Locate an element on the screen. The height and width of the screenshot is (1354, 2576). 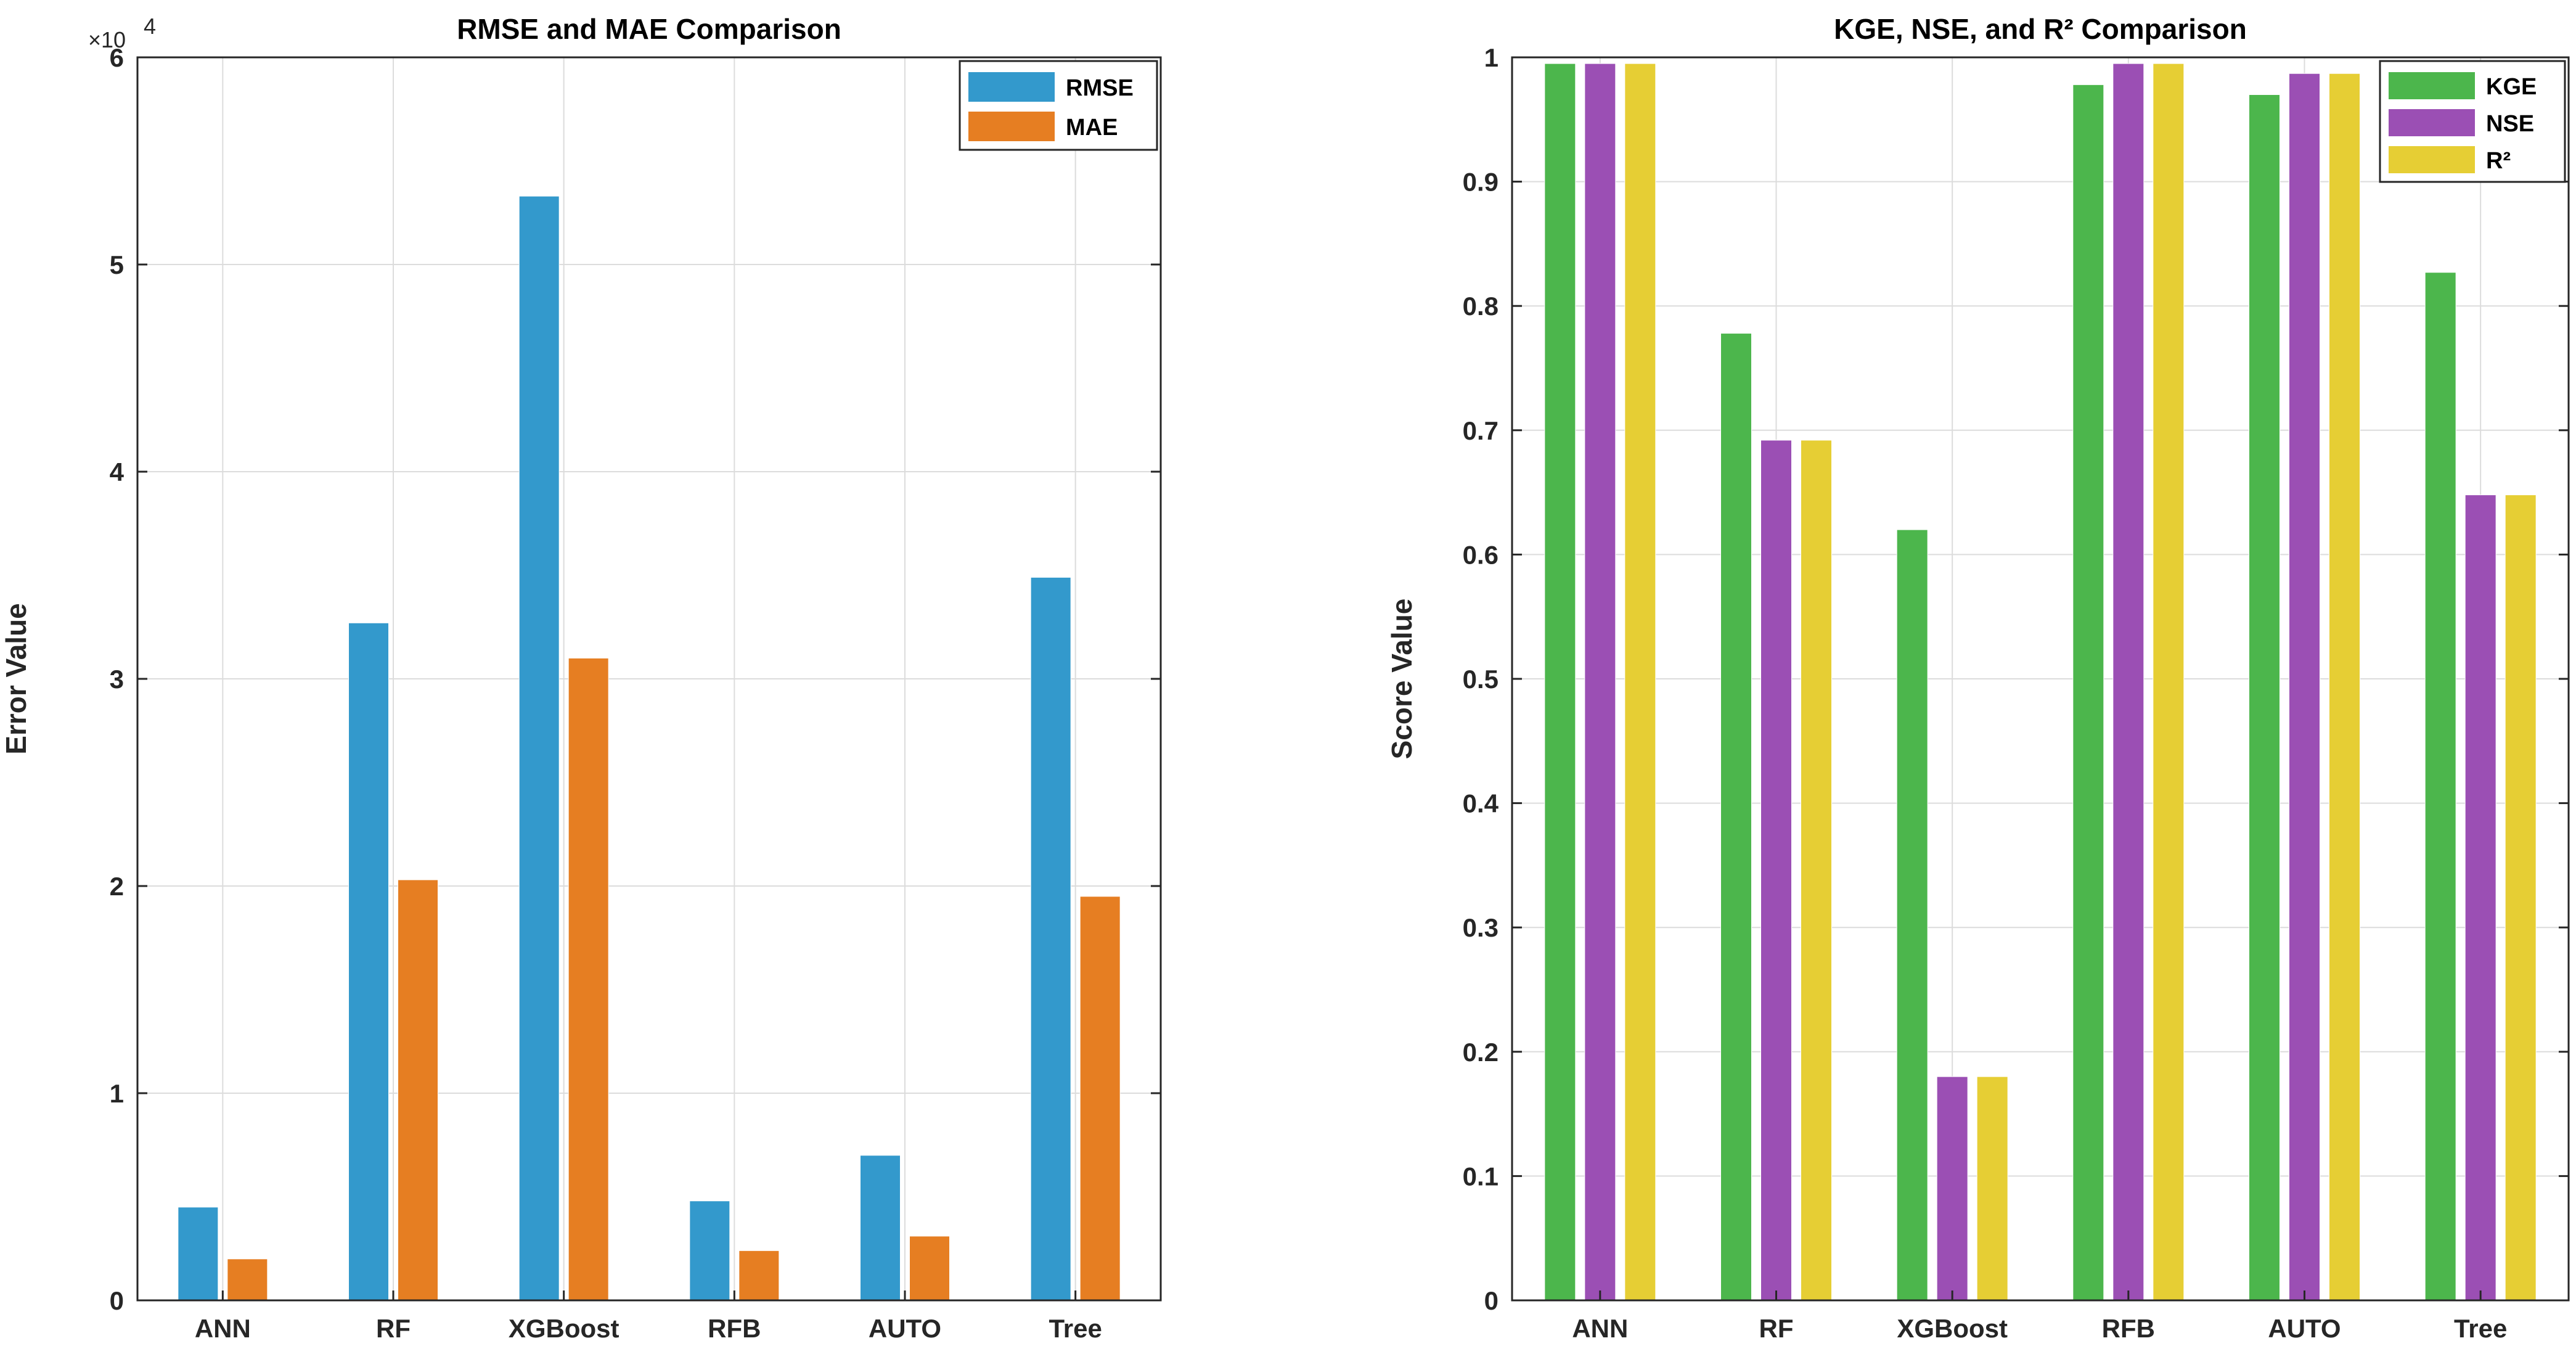
legend-label: MAE is located at coordinates (1092, 128).